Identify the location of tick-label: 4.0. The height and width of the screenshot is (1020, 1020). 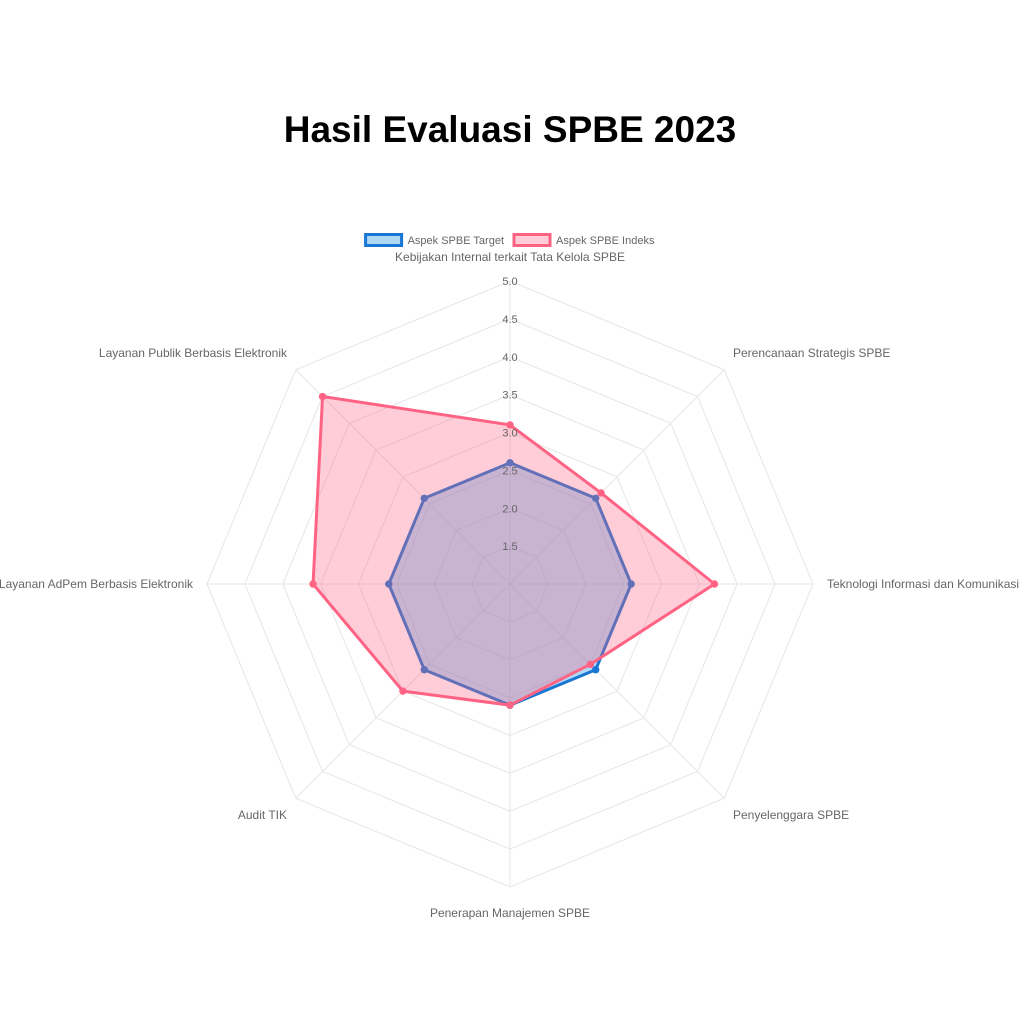
(509, 358).